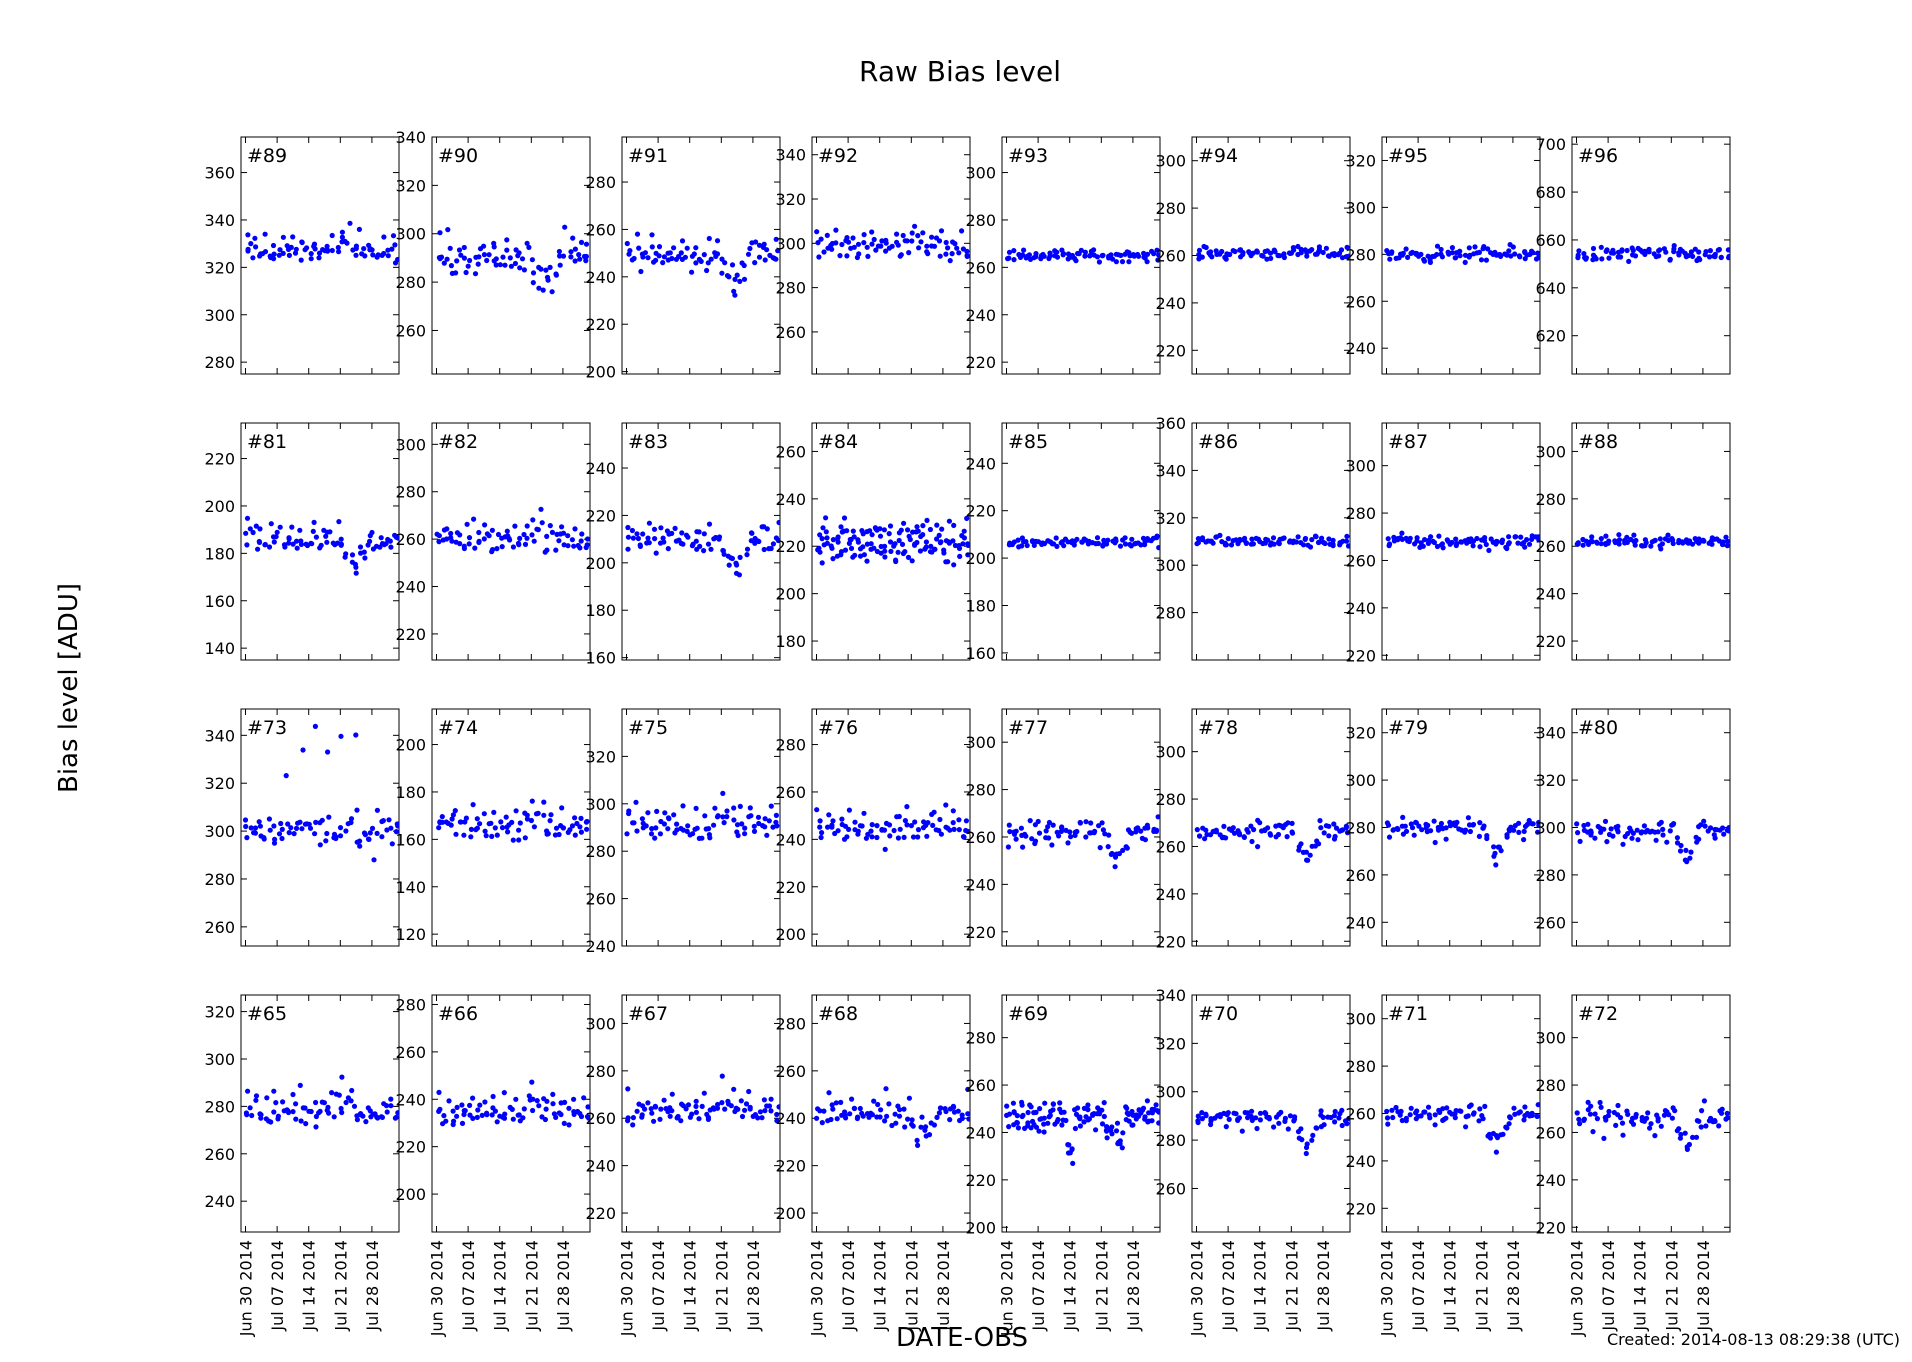 The width and height of the screenshot is (1912, 1362). I want to click on y-tick-label: 300, so click(1550, 1038).